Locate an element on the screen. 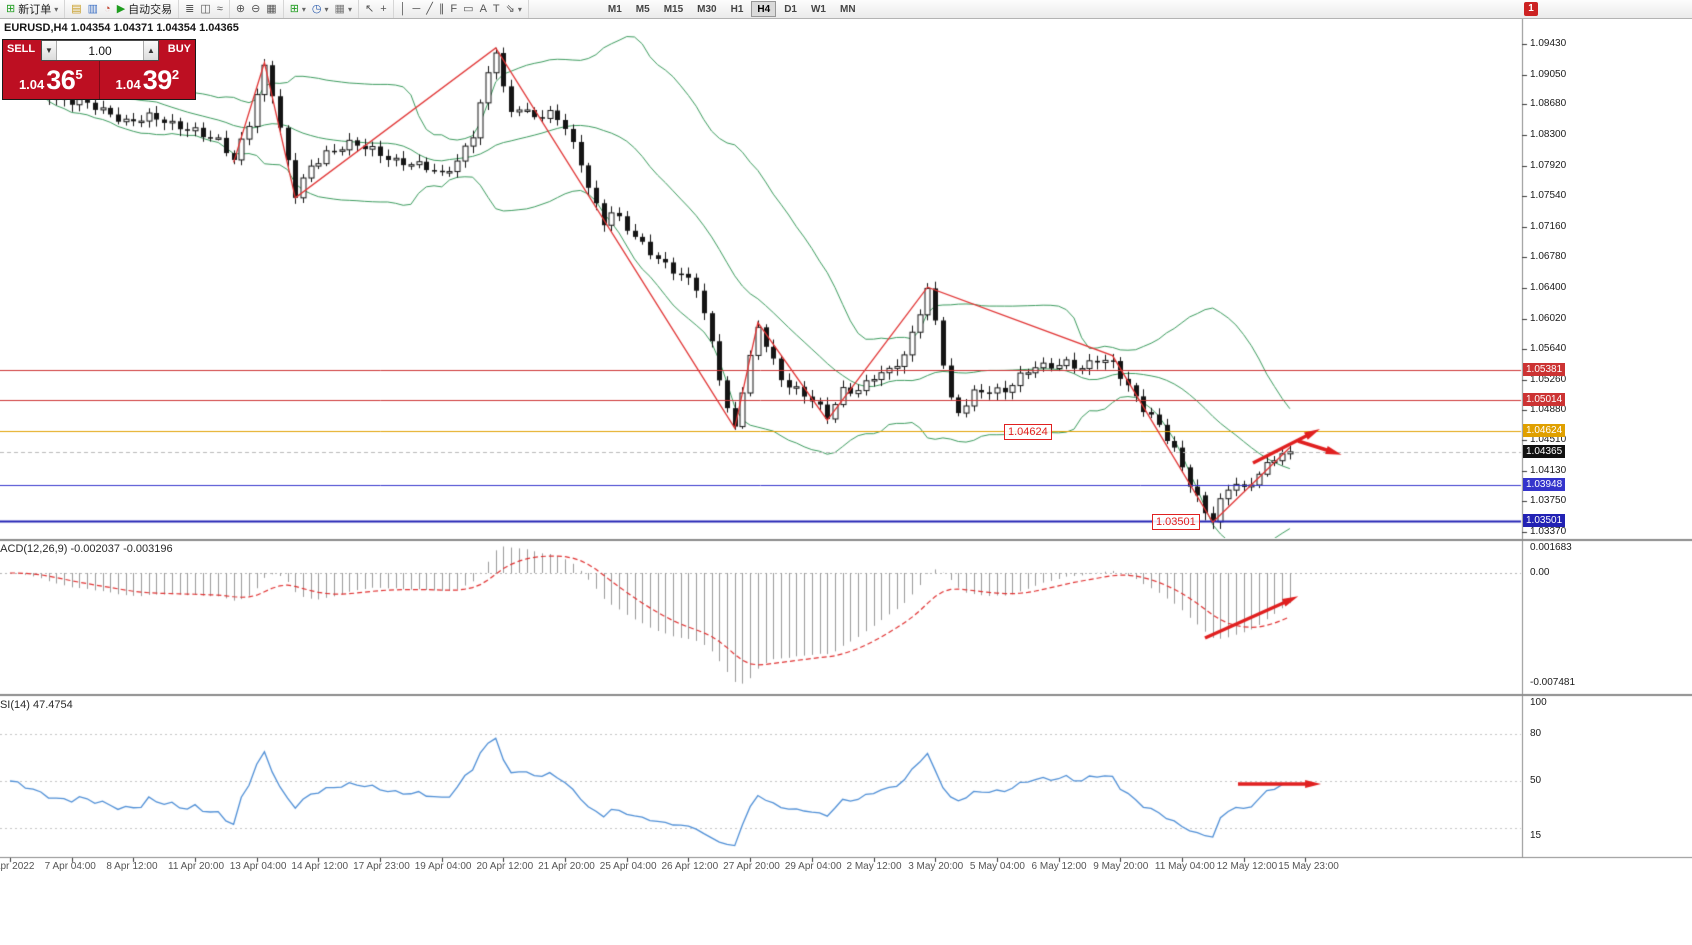 Image resolution: width=1692 pixels, height=945 pixels. bar-chart-button: ≣ is located at coordinates (189, 9).